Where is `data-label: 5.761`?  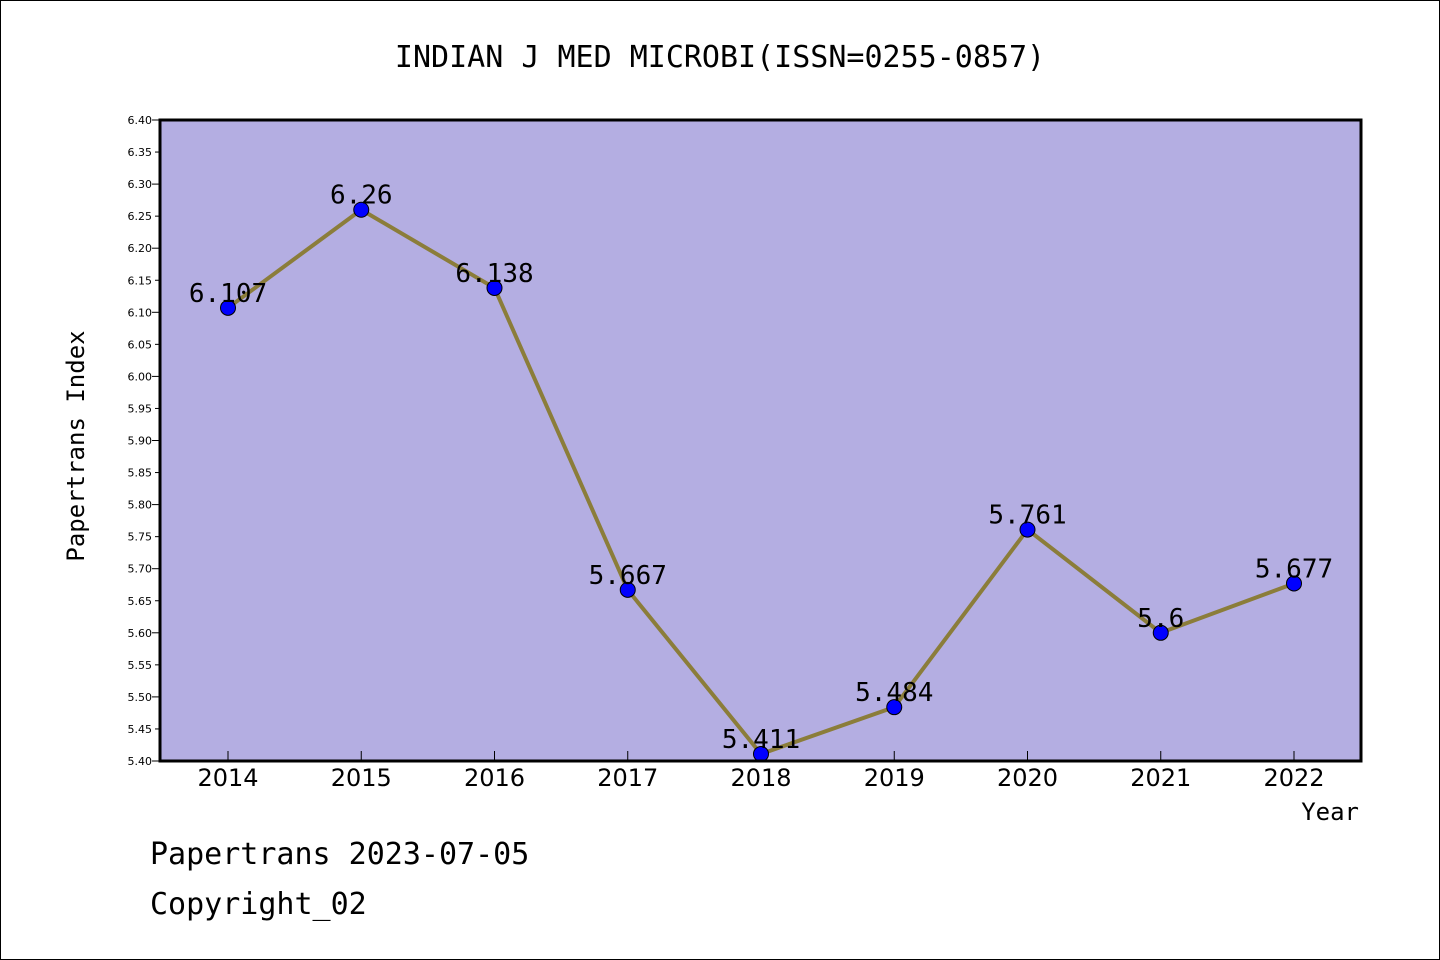
data-label: 5.761 is located at coordinates (1027, 516).